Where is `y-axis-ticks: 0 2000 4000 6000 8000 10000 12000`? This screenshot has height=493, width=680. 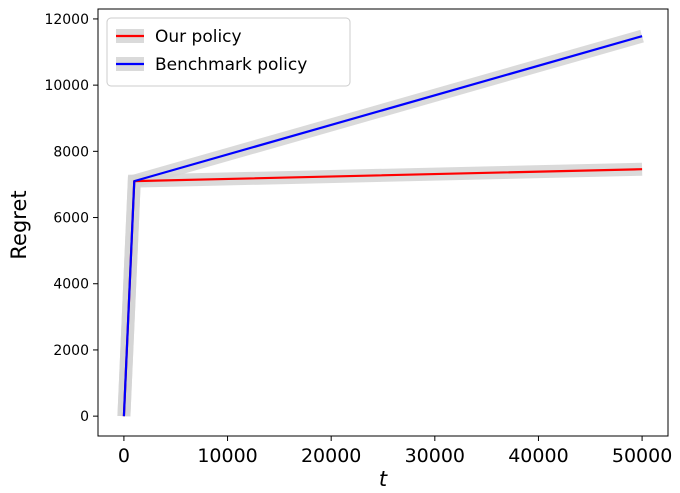
y-axis-ticks: 0 2000 4000 6000 8000 10000 12000 is located at coordinates (71, 218).